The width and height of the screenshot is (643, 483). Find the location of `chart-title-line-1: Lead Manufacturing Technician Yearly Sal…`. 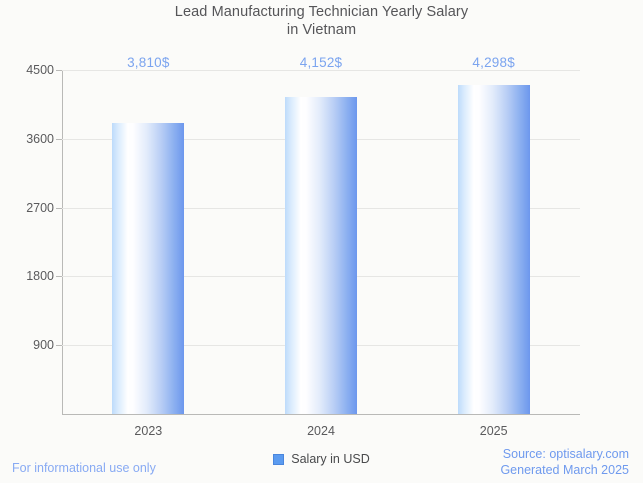

chart-title-line-1: Lead Manufacturing Technician Yearly Sal… is located at coordinates (321, 12).